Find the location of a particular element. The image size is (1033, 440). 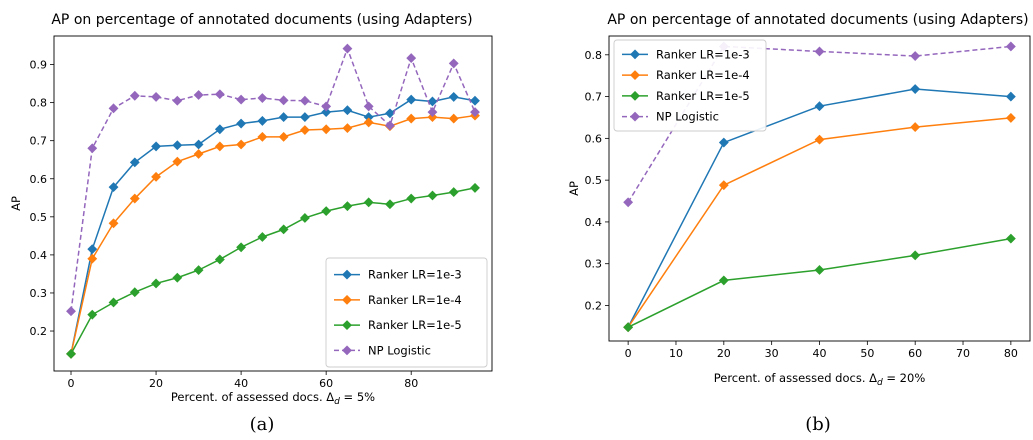

x-axis-label: Percent. of assessed docs. Δd = 5% is located at coordinates (273, 398).